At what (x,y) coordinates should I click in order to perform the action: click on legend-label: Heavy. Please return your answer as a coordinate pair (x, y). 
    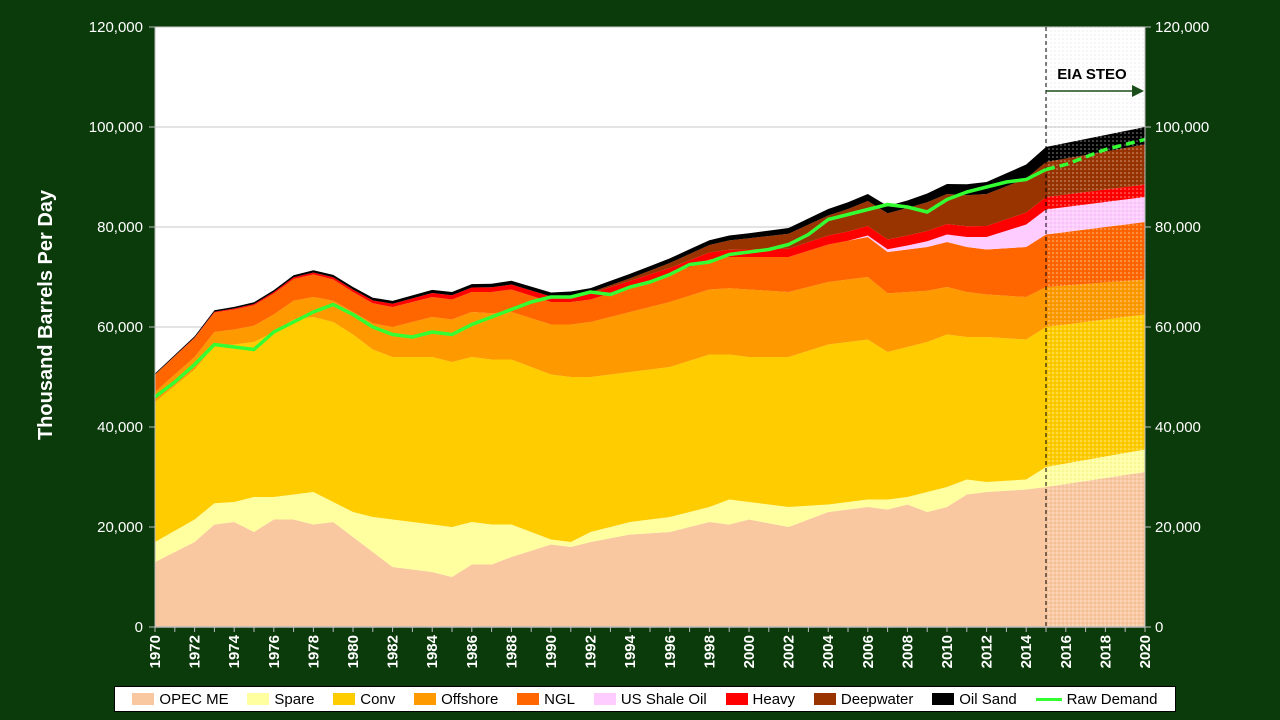
    Looking at the image, I should click on (774, 699).